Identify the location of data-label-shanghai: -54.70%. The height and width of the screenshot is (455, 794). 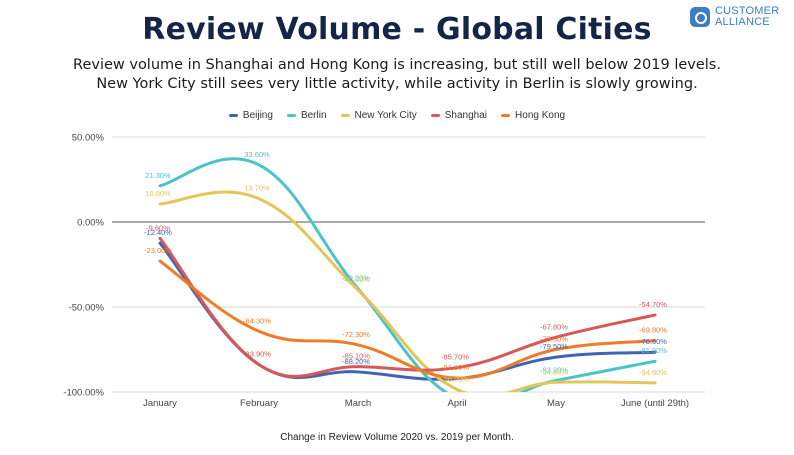
(653, 304).